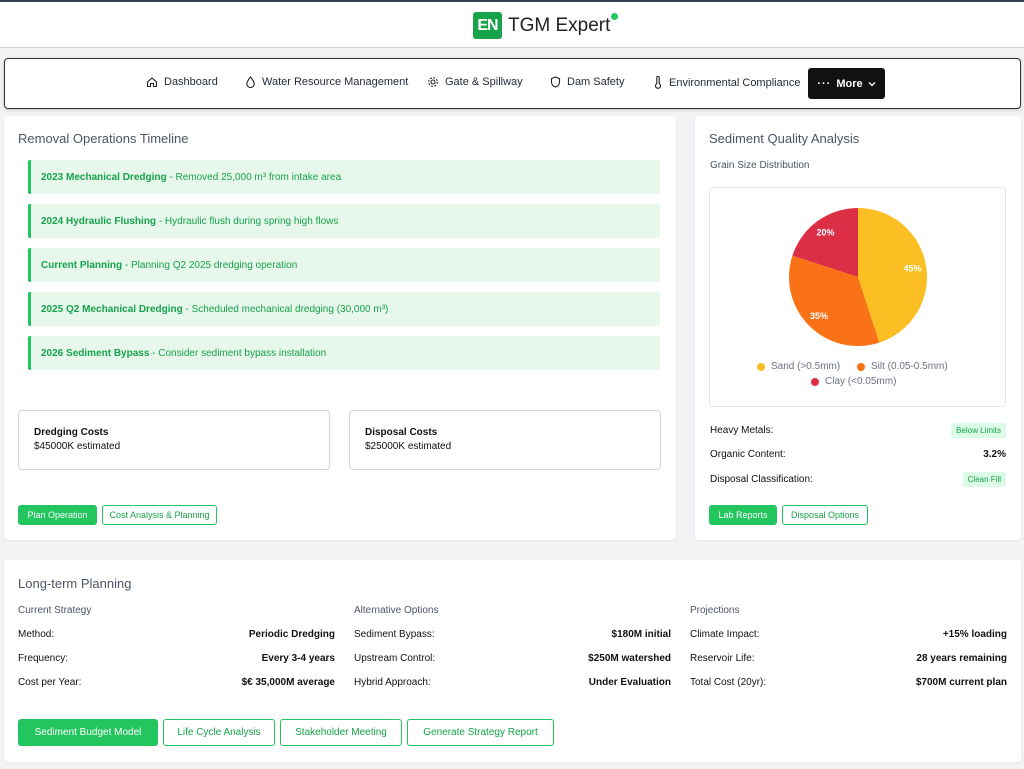  Describe the element at coordinates (433, 82) in the screenshot. I see `gear-icon` at that location.